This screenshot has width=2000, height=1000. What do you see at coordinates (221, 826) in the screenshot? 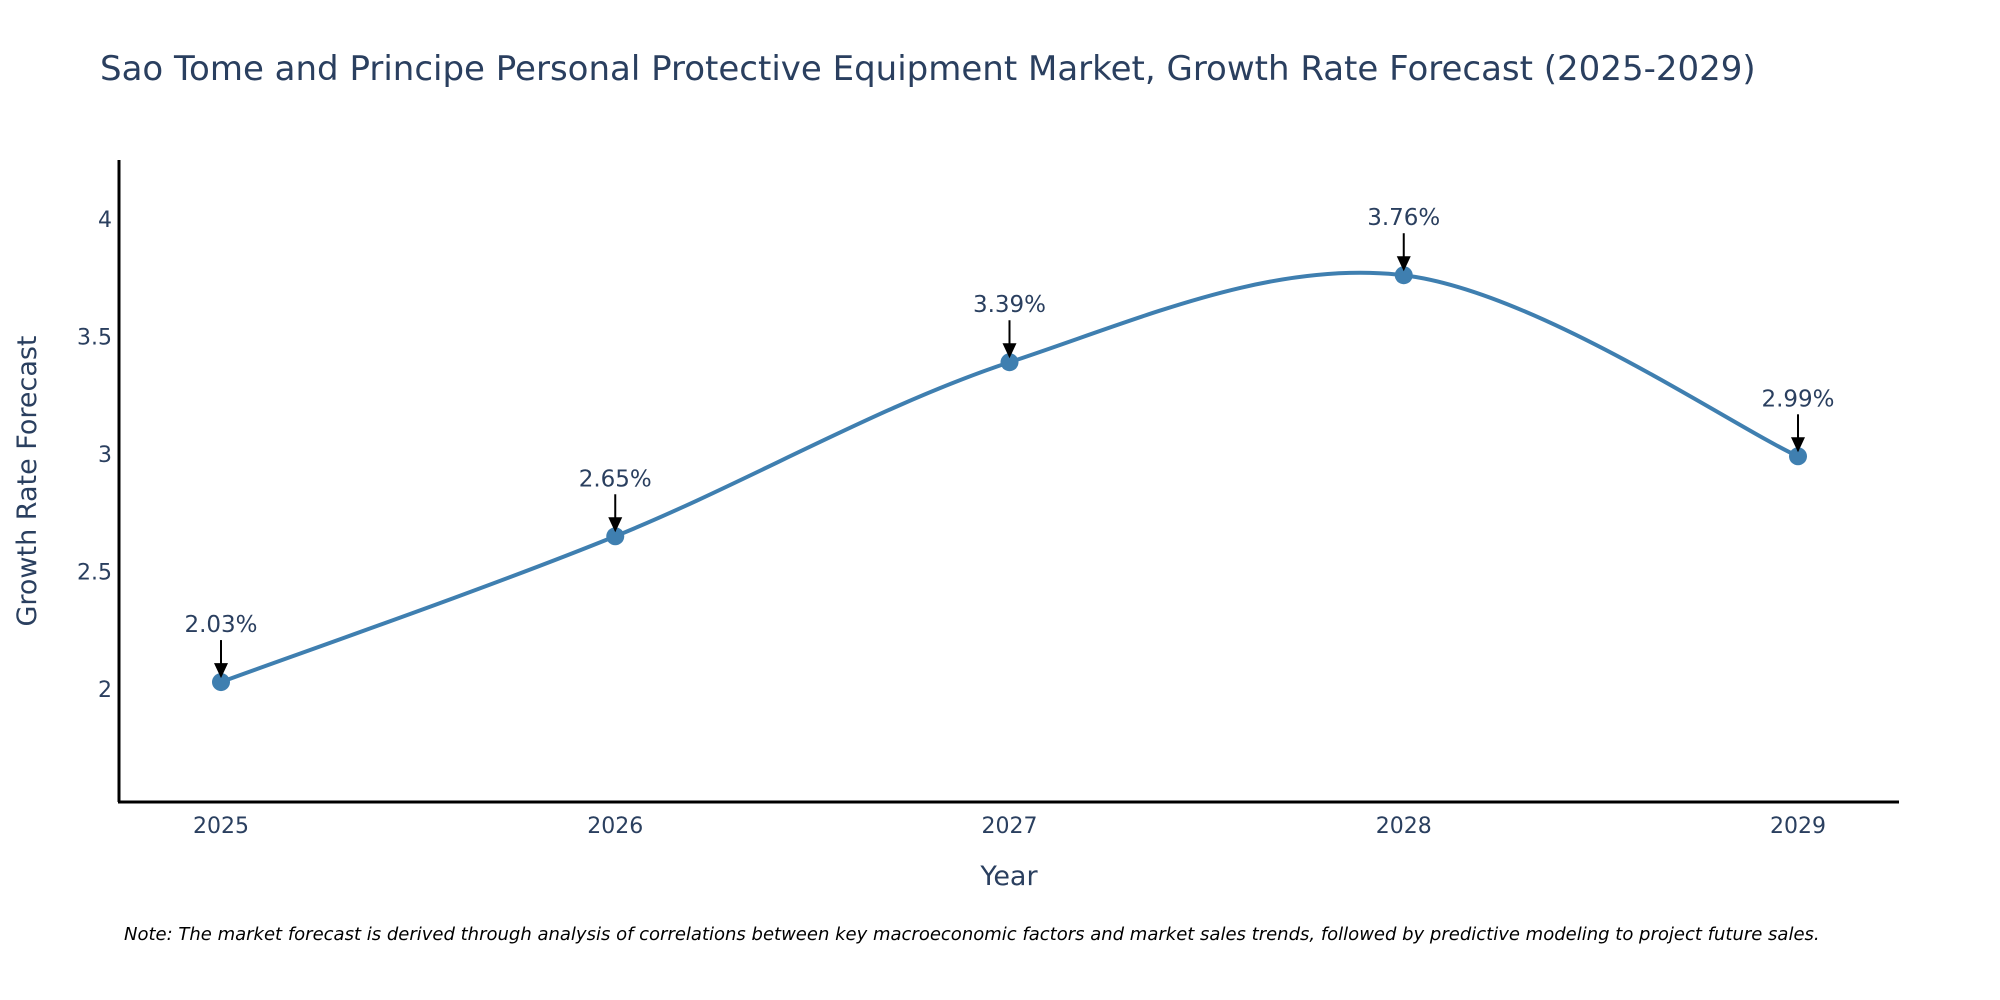
I see `x-tick-label: 2025` at bounding box center [221, 826].